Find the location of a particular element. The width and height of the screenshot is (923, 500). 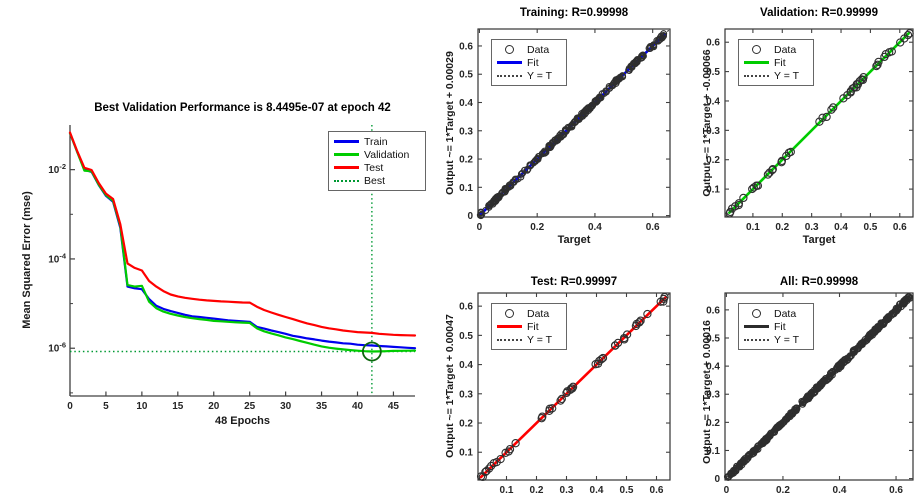

svg-text: 30 is located at coordinates (286, 406).